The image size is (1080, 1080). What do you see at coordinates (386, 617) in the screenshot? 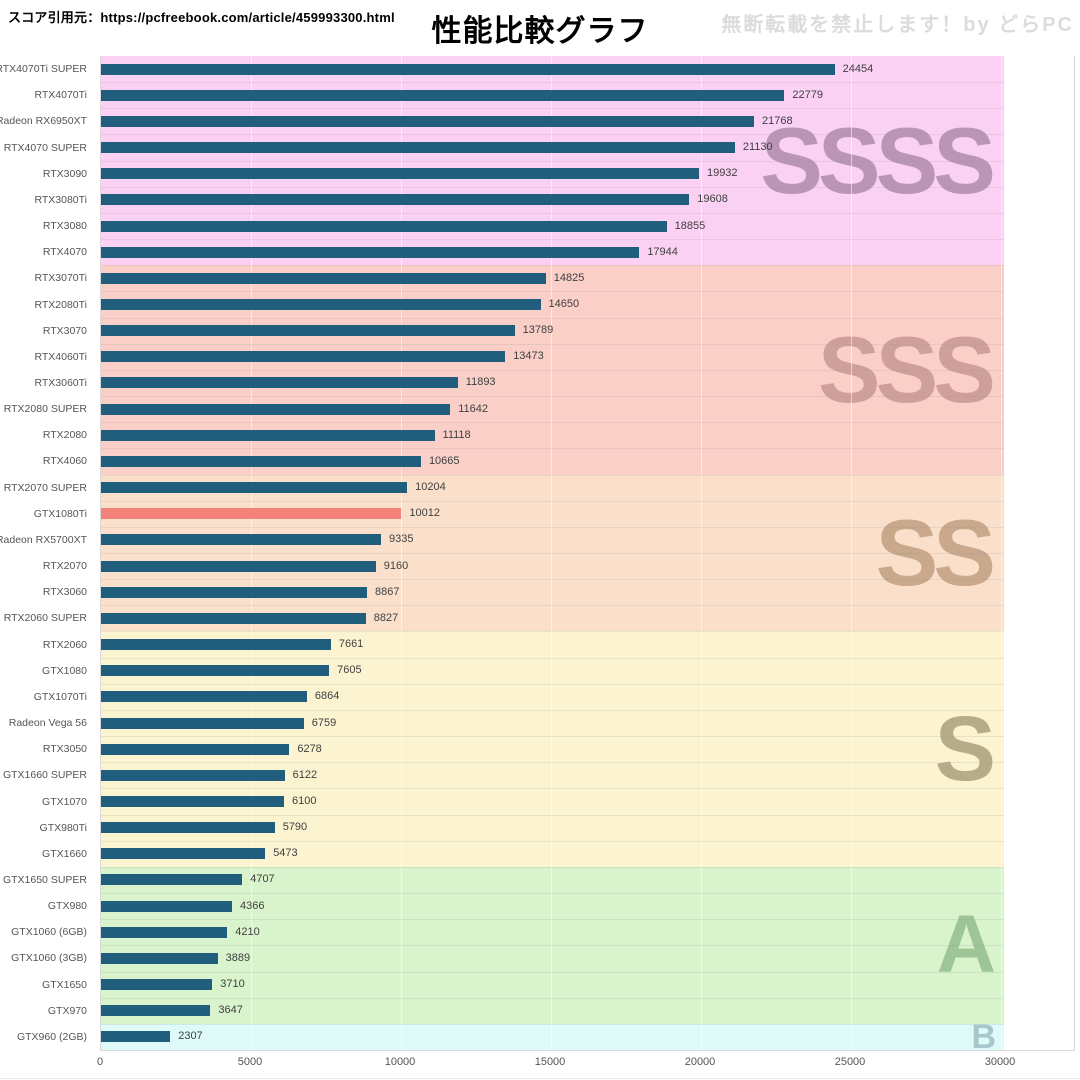
I see `value-label: 8827` at bounding box center [386, 617].